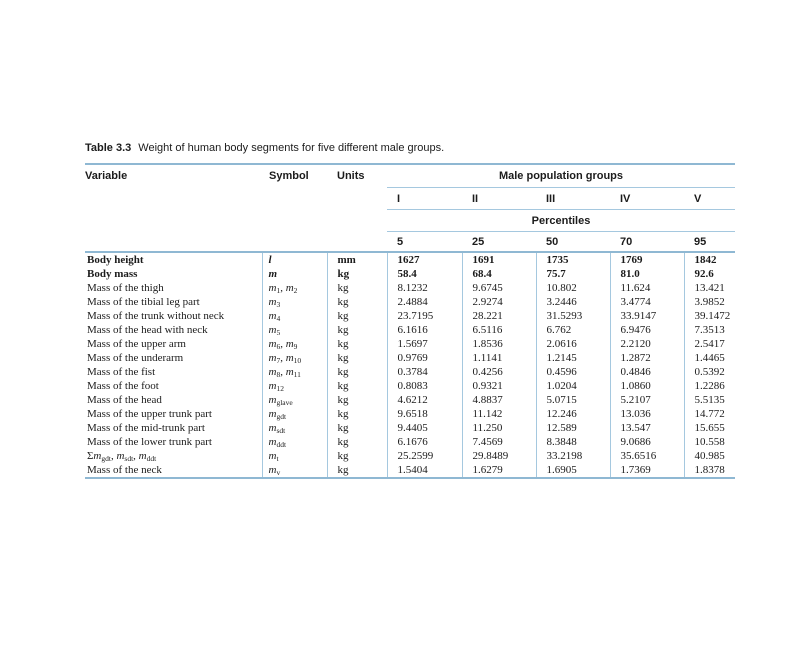  Describe the element at coordinates (572, 372) in the screenshot. I see `value-cell: 0.4596` at that location.